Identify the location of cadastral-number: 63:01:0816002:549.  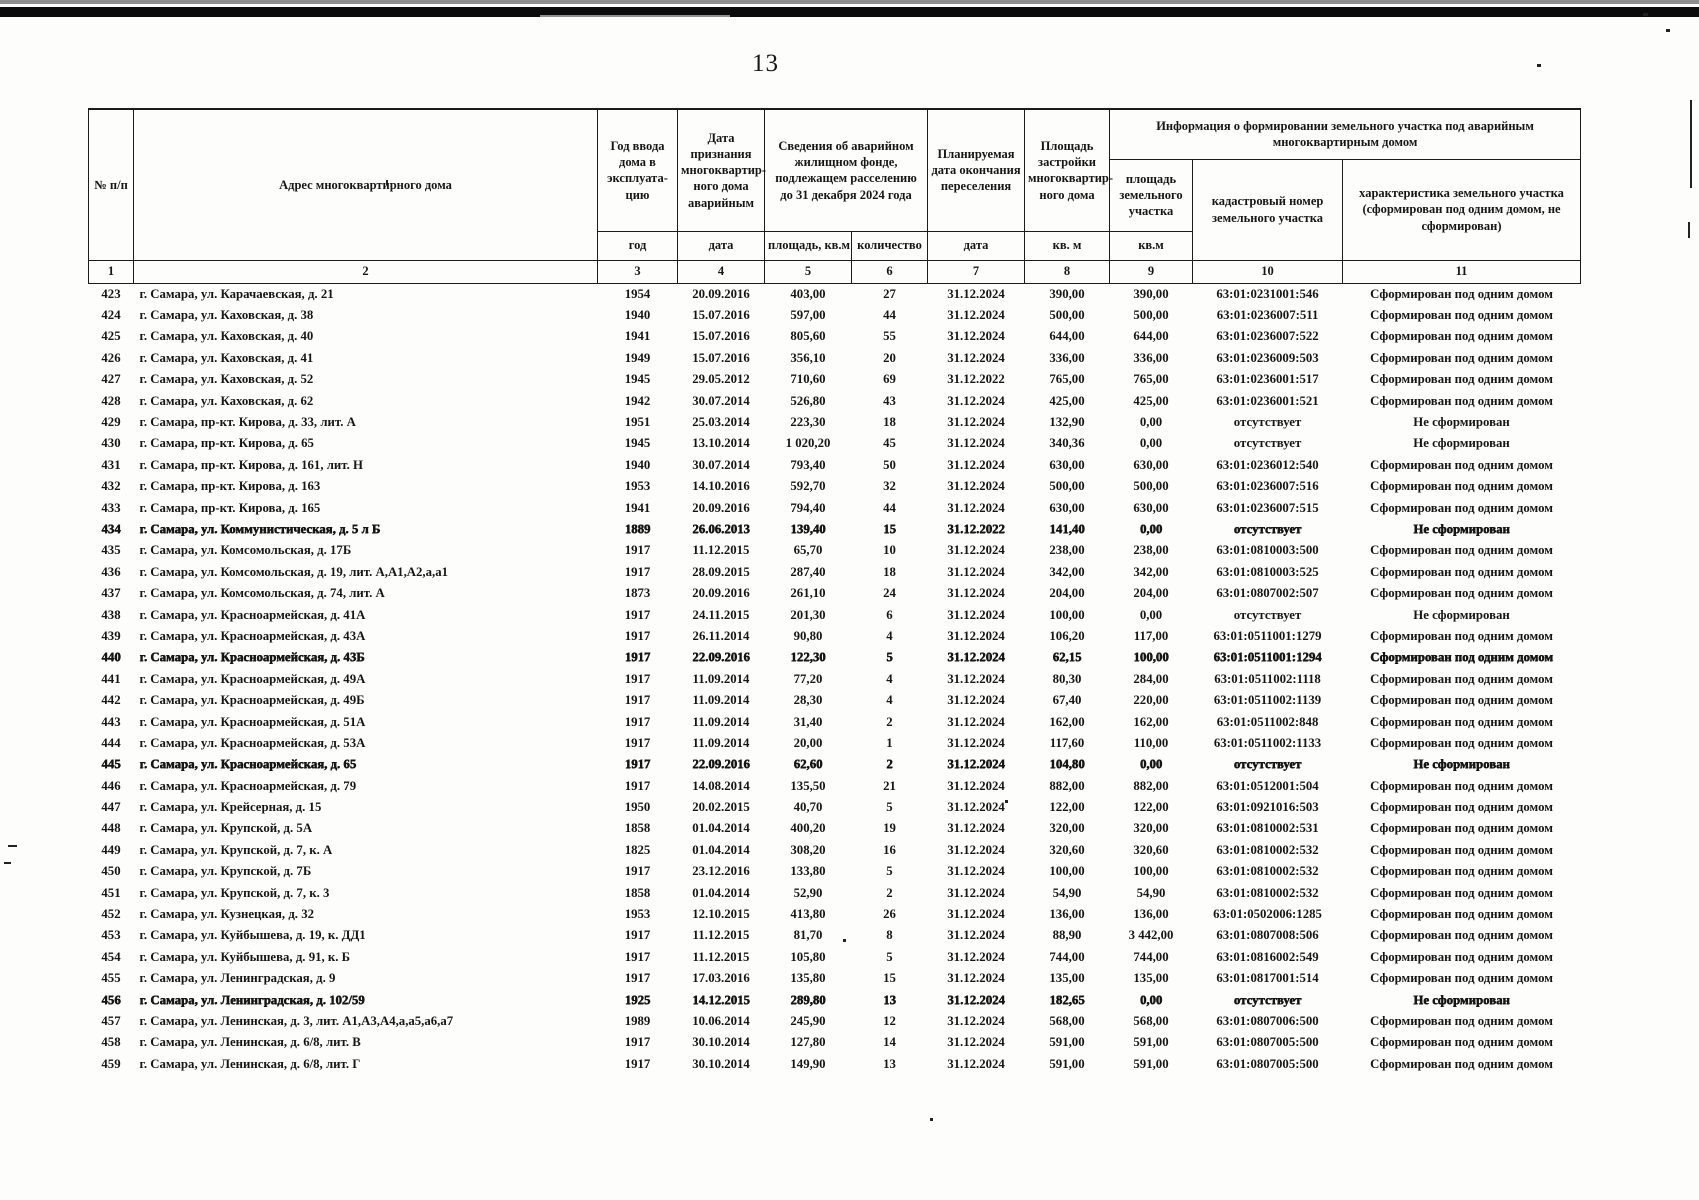
(1267, 956).